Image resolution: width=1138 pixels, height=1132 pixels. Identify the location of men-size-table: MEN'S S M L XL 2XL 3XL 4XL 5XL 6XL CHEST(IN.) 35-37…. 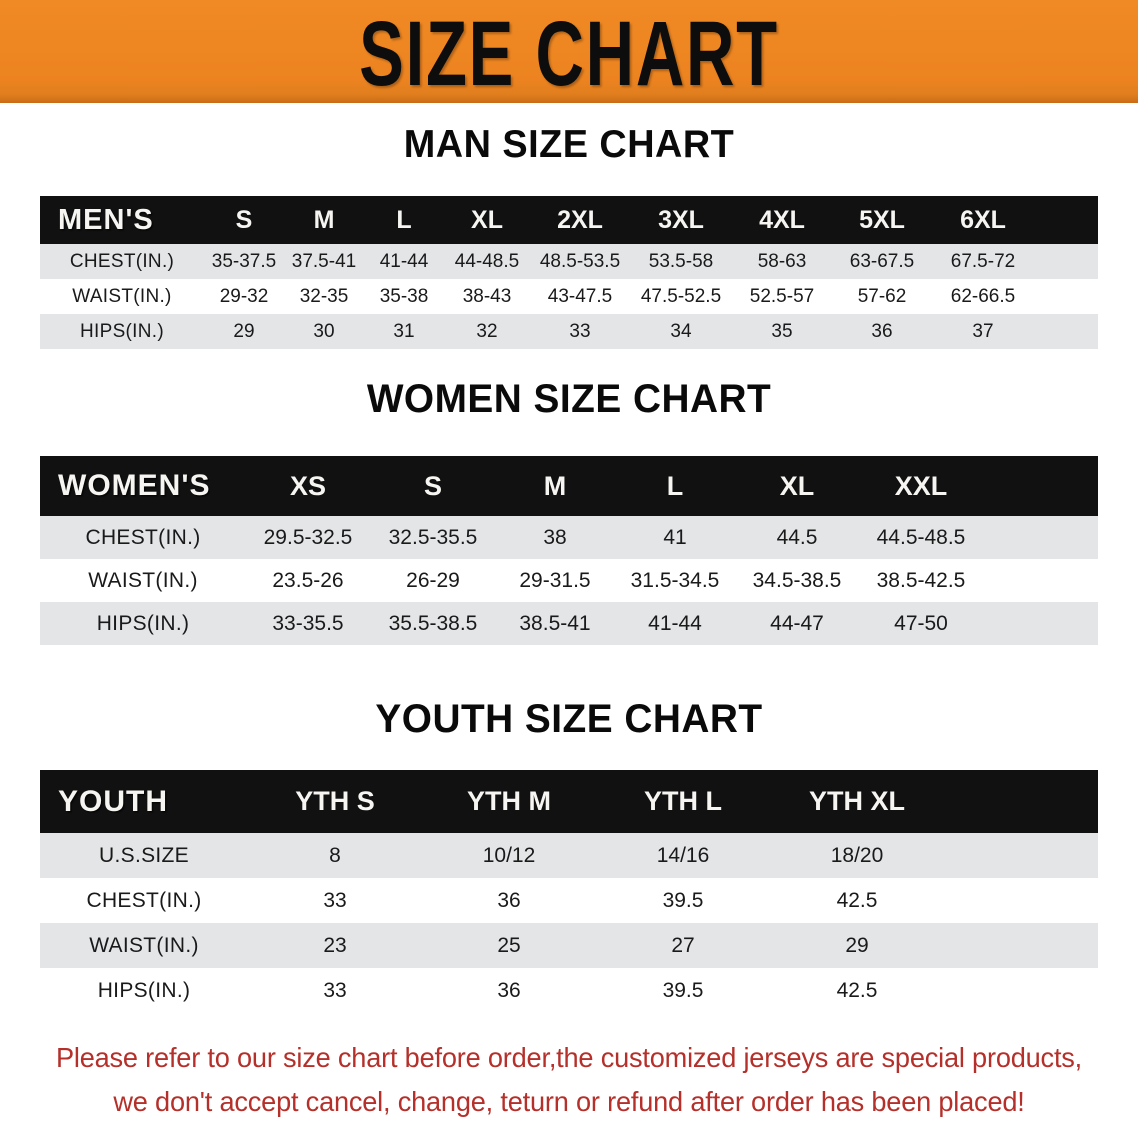
(569, 272).